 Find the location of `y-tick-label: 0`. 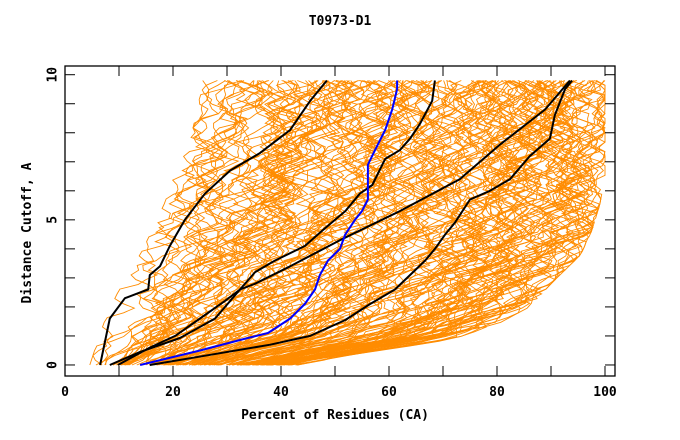

y-tick-label: 0 is located at coordinates (53, 365).